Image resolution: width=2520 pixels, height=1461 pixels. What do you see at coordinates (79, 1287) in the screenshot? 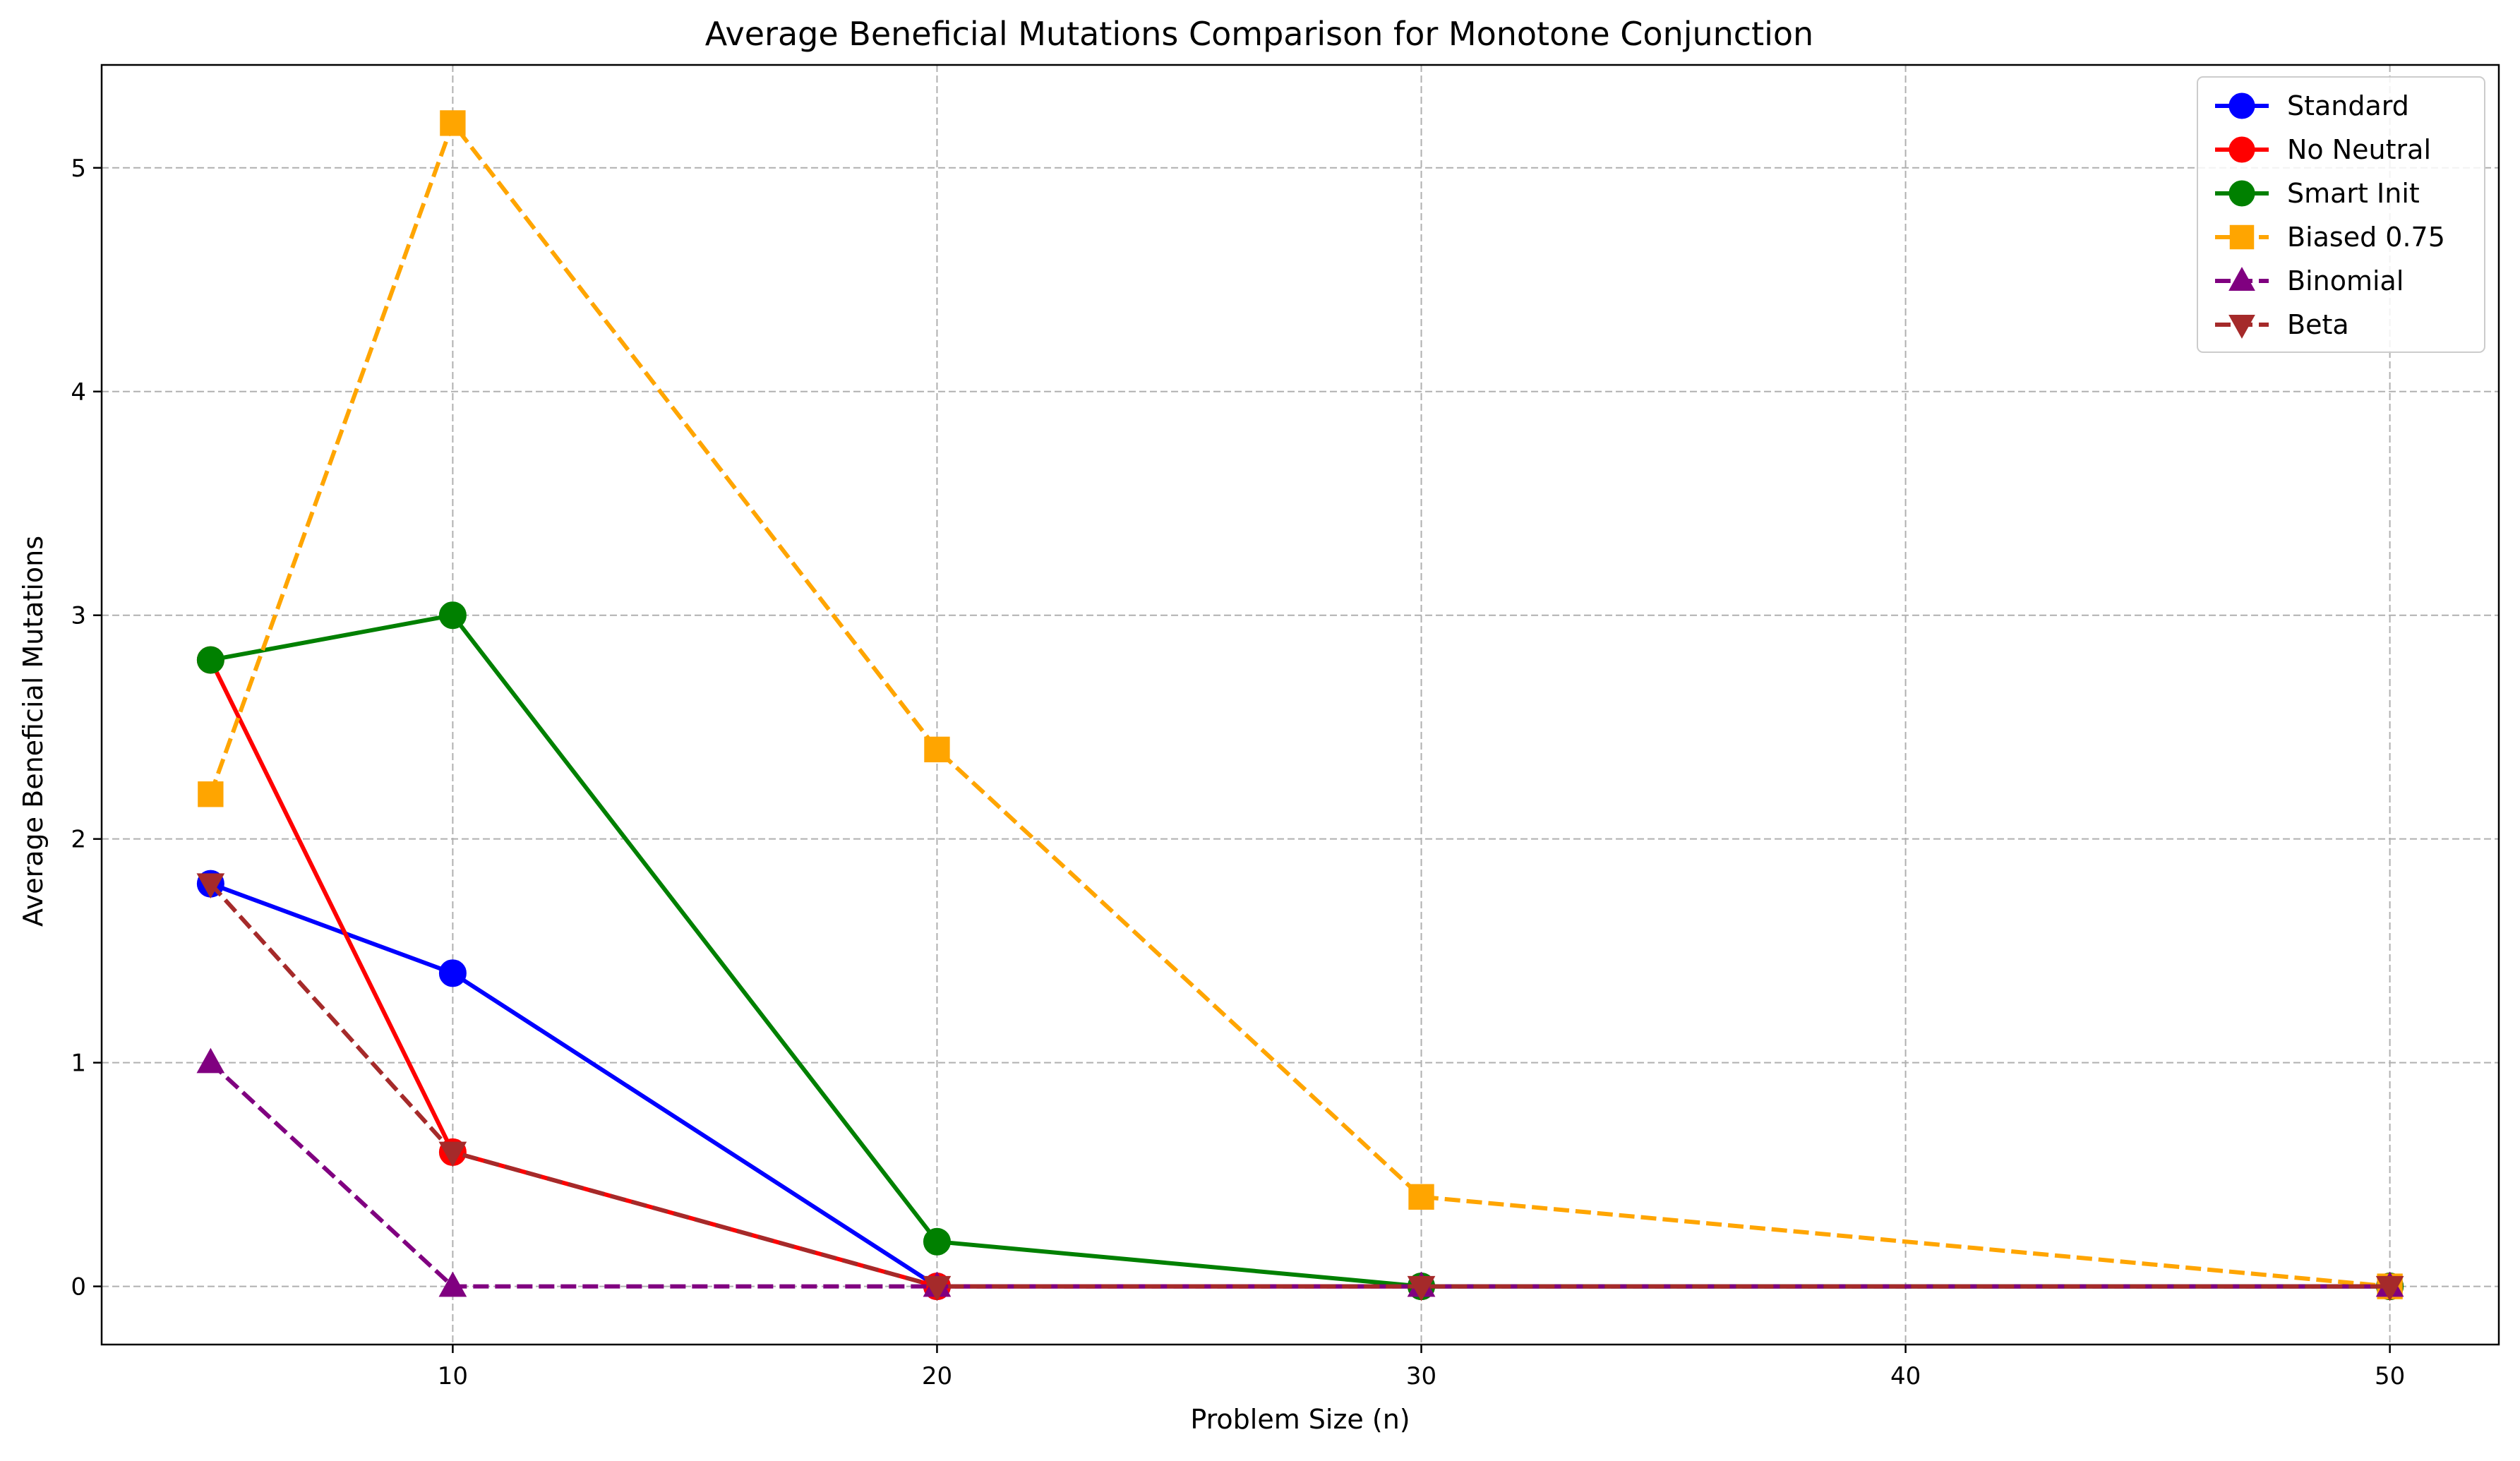
I see `y-tick-label: 0` at bounding box center [79, 1287].